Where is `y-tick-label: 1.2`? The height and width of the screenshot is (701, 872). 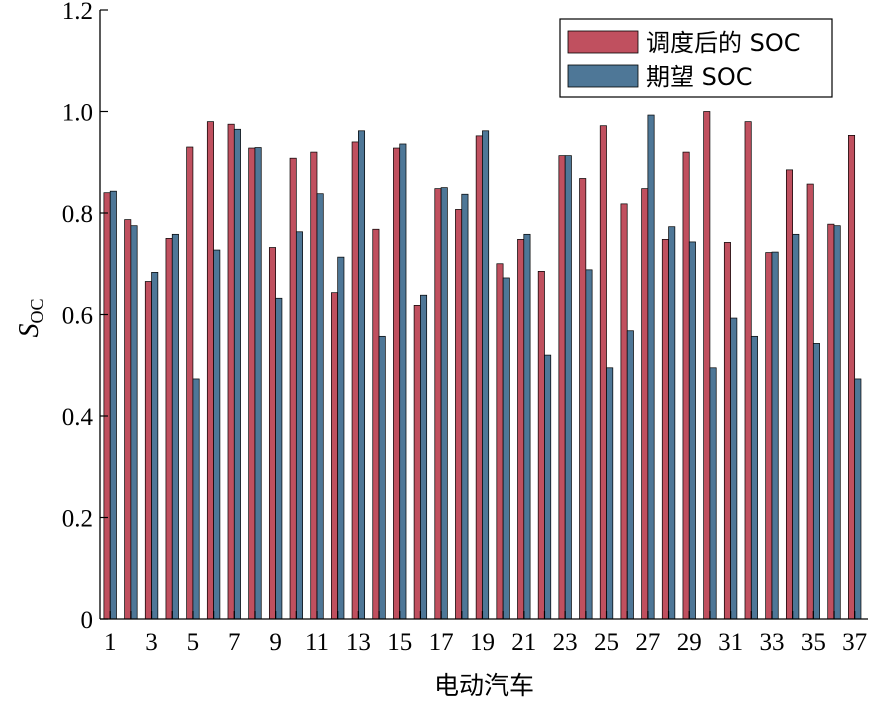
y-tick-label: 1.2 is located at coordinates (77, 12).